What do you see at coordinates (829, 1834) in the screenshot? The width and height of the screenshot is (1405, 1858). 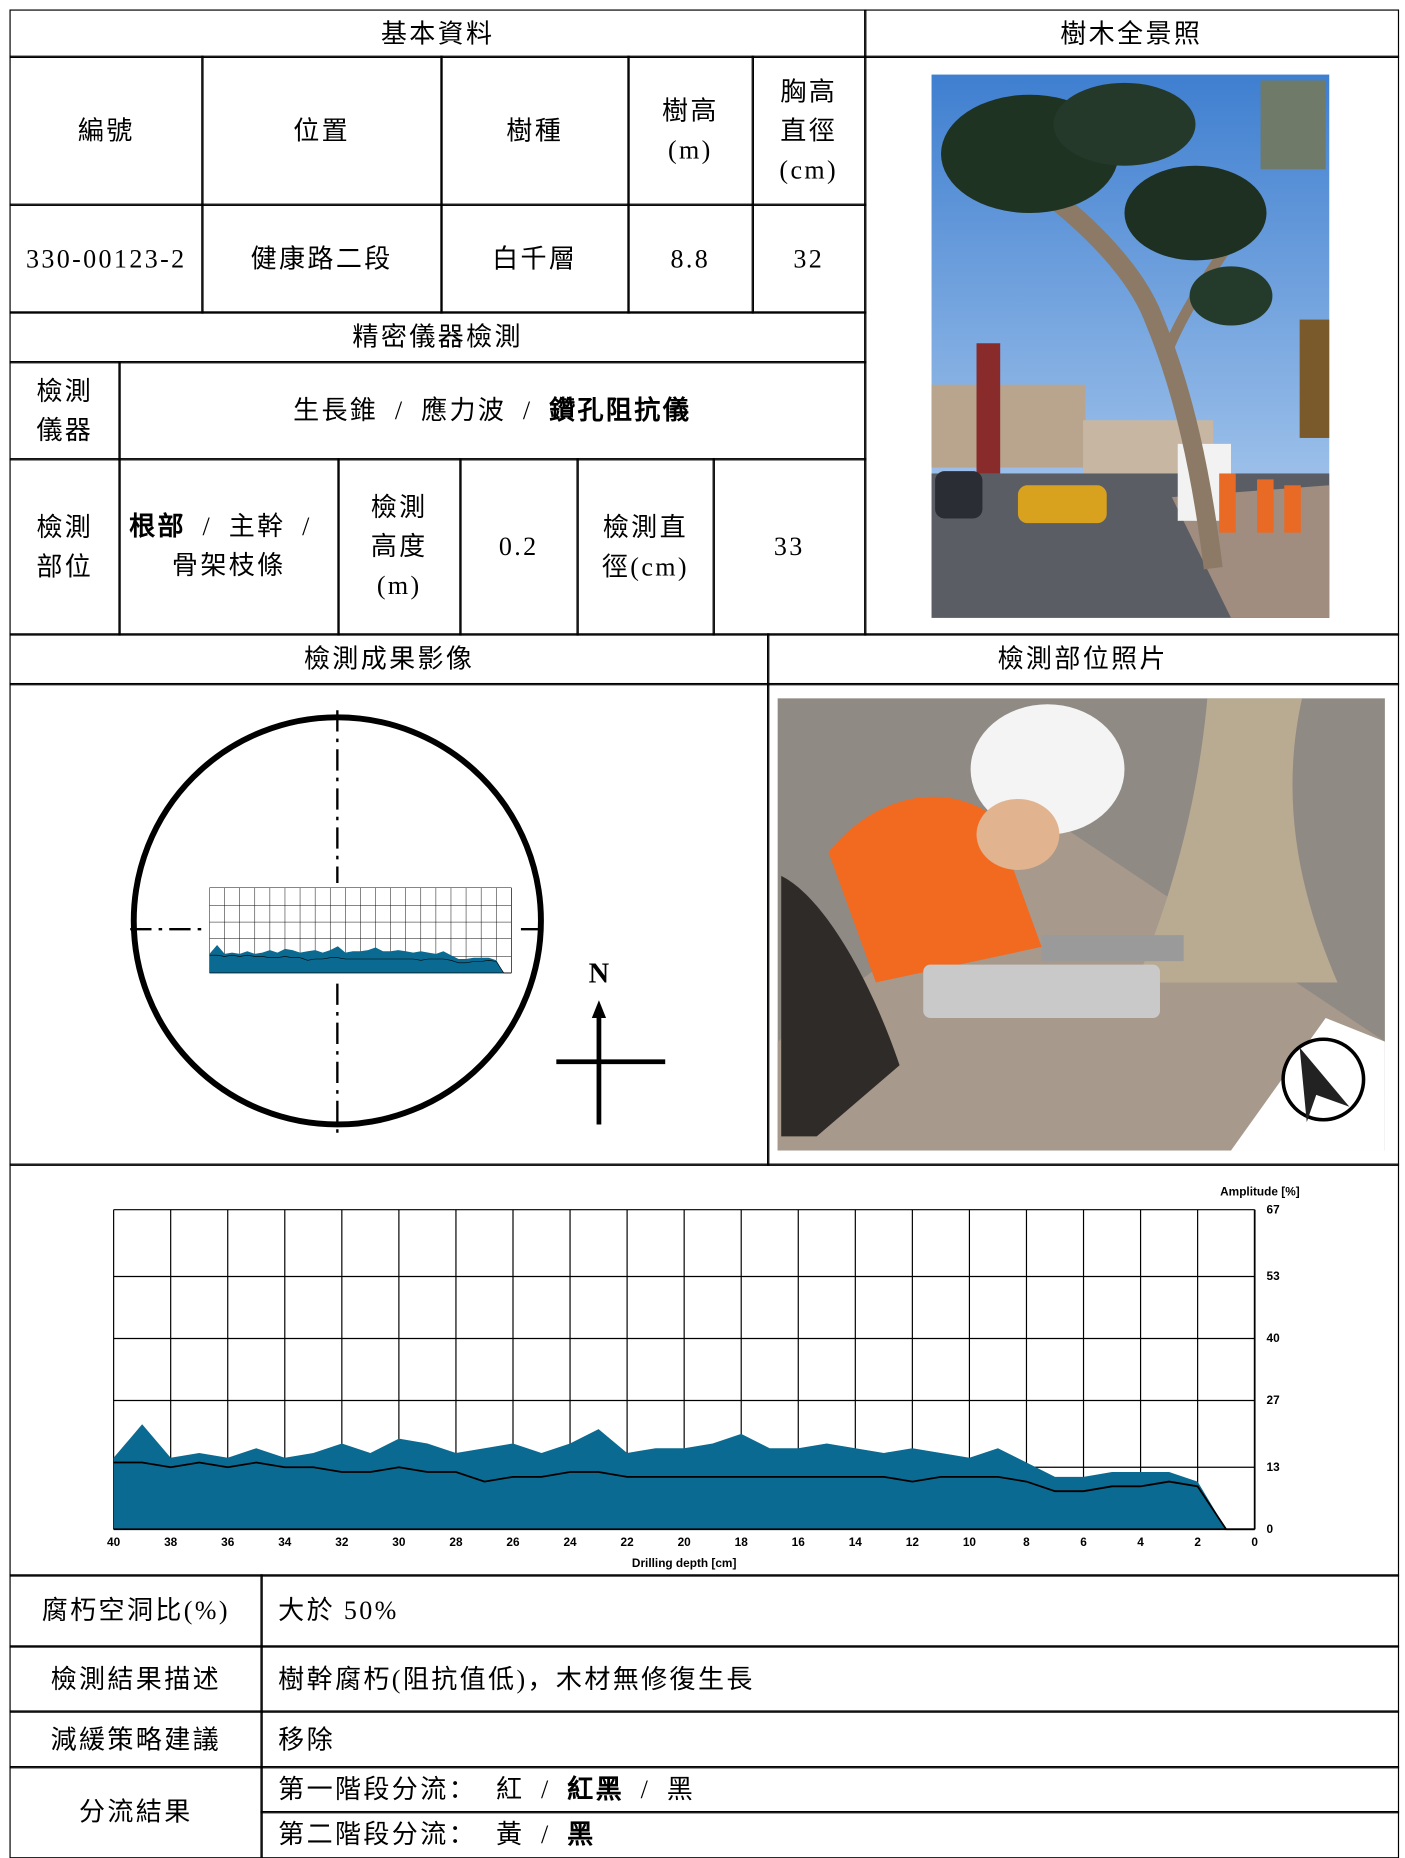 I see `classification-stage: 第二階段分流： 黃 / 黑` at bounding box center [829, 1834].